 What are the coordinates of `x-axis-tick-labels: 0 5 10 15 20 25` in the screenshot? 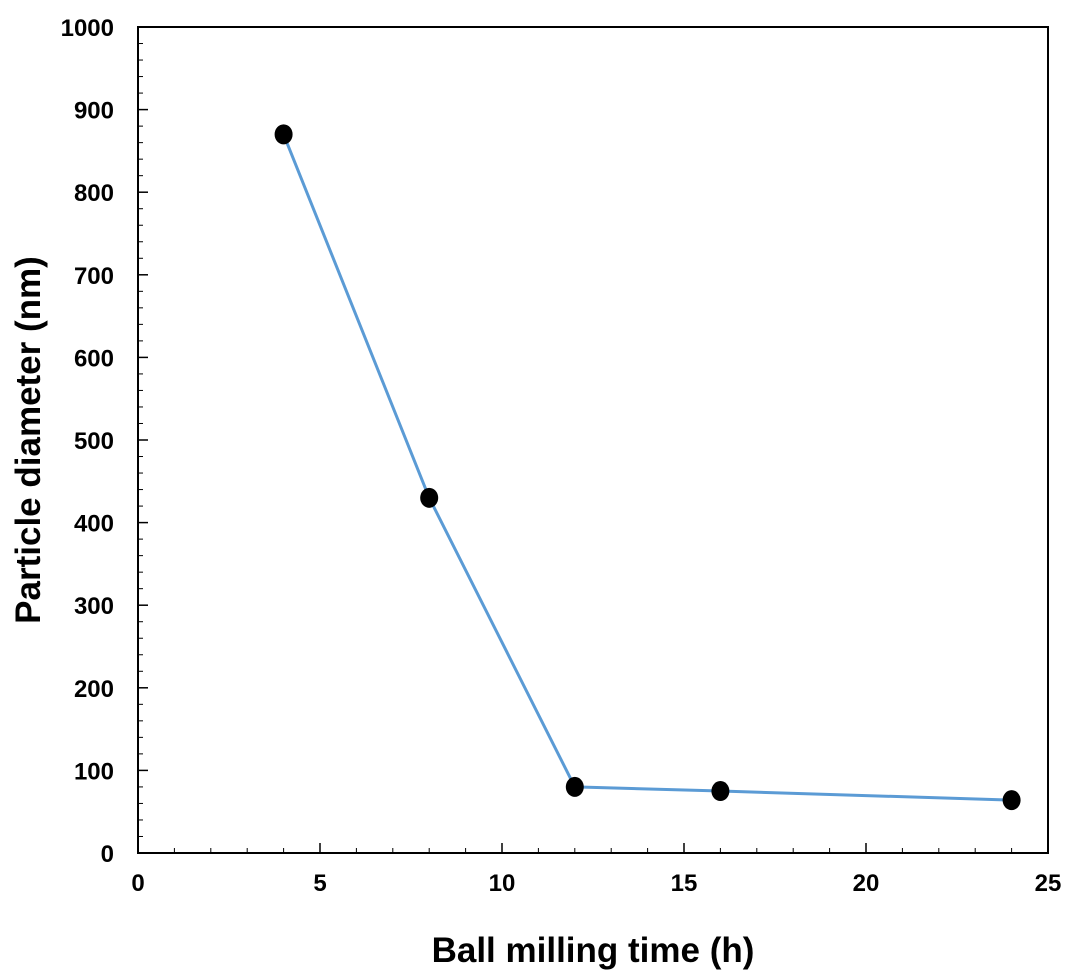 It's located at (596, 883).